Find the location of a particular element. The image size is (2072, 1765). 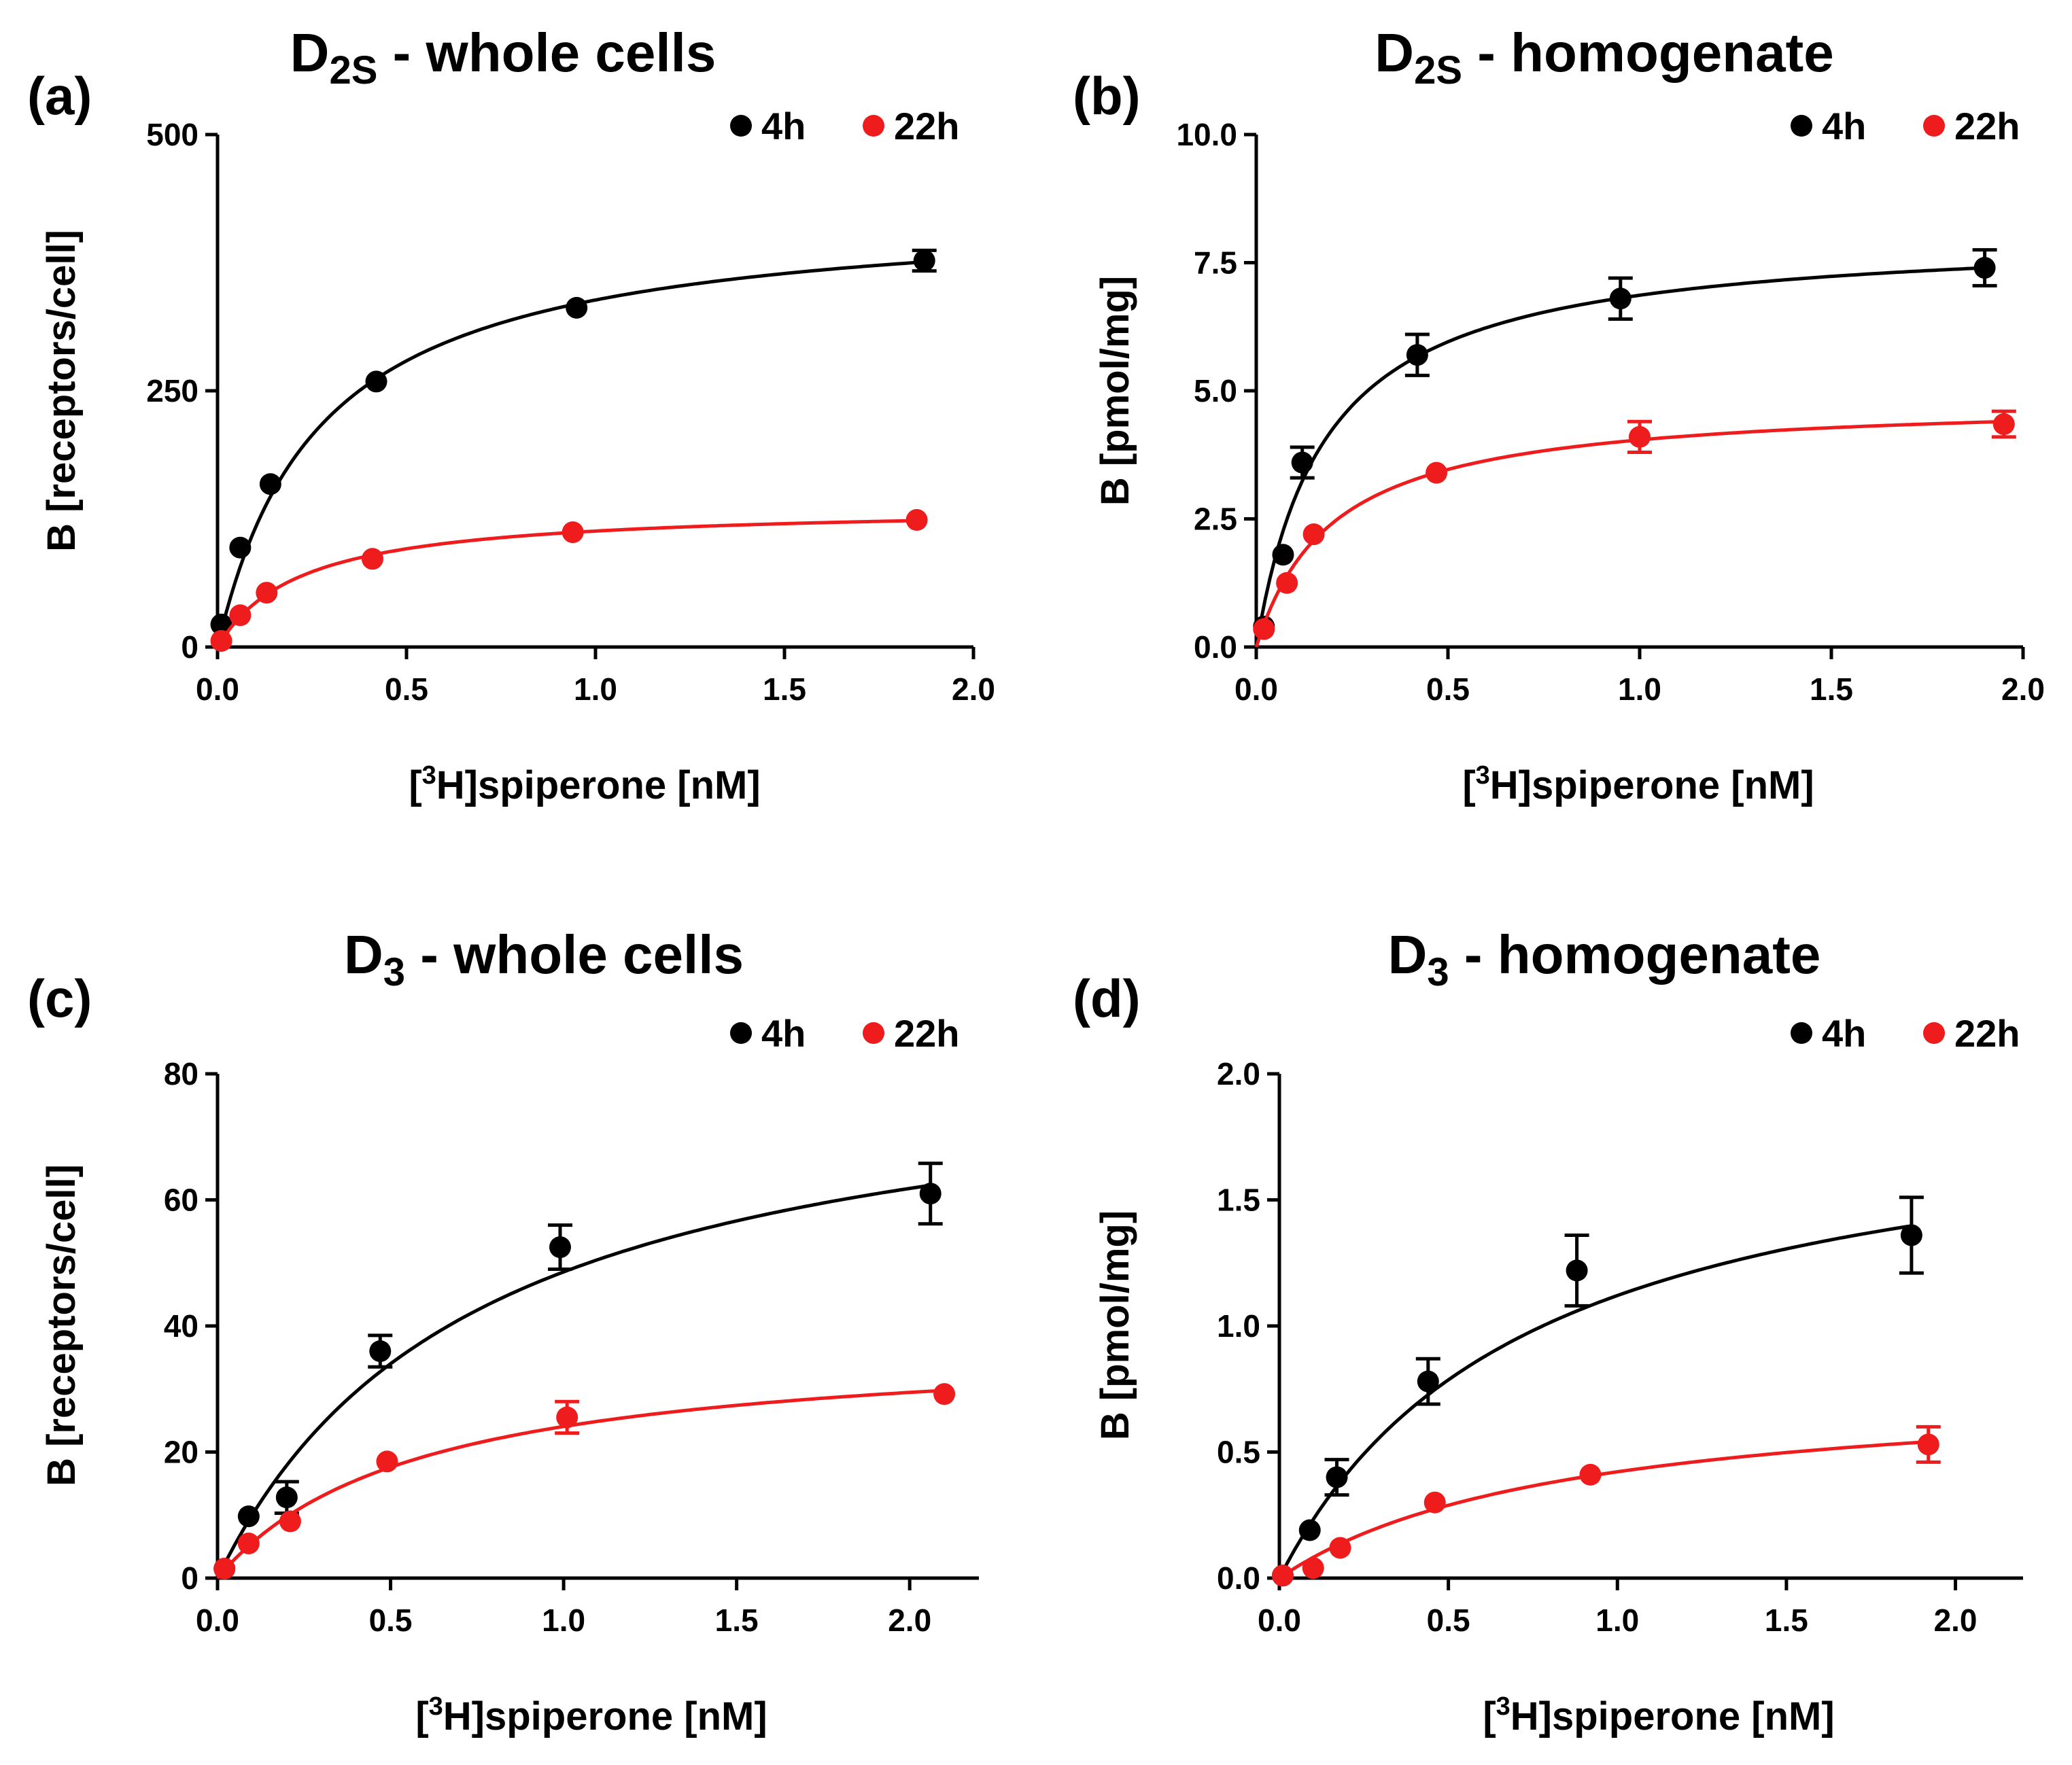

axes: 0.0 0.5 1.0 1.5 2.0 0 250 500 is located at coordinates (570, 412).